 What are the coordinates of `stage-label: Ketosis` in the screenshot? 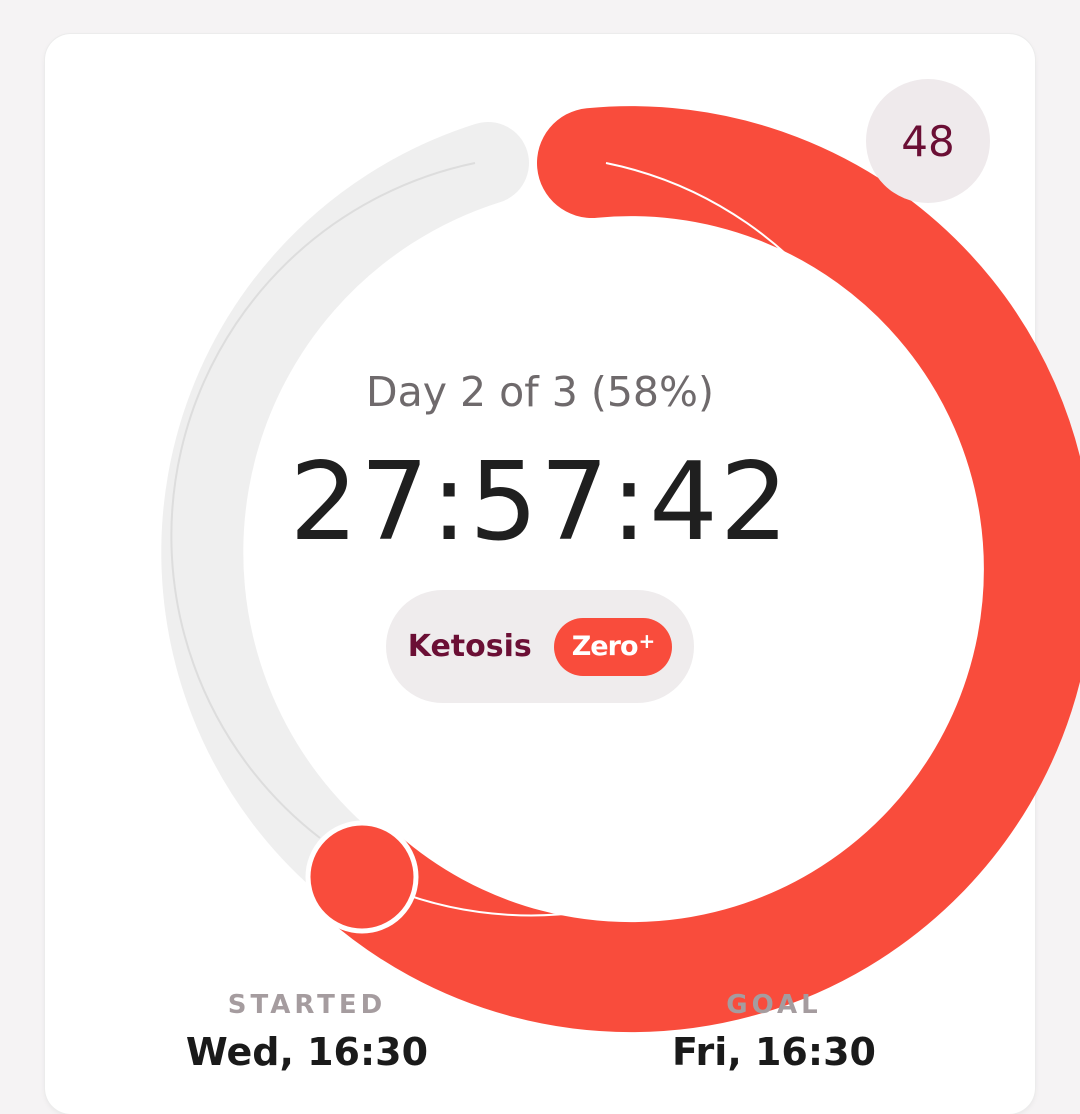 It's located at (469, 646).